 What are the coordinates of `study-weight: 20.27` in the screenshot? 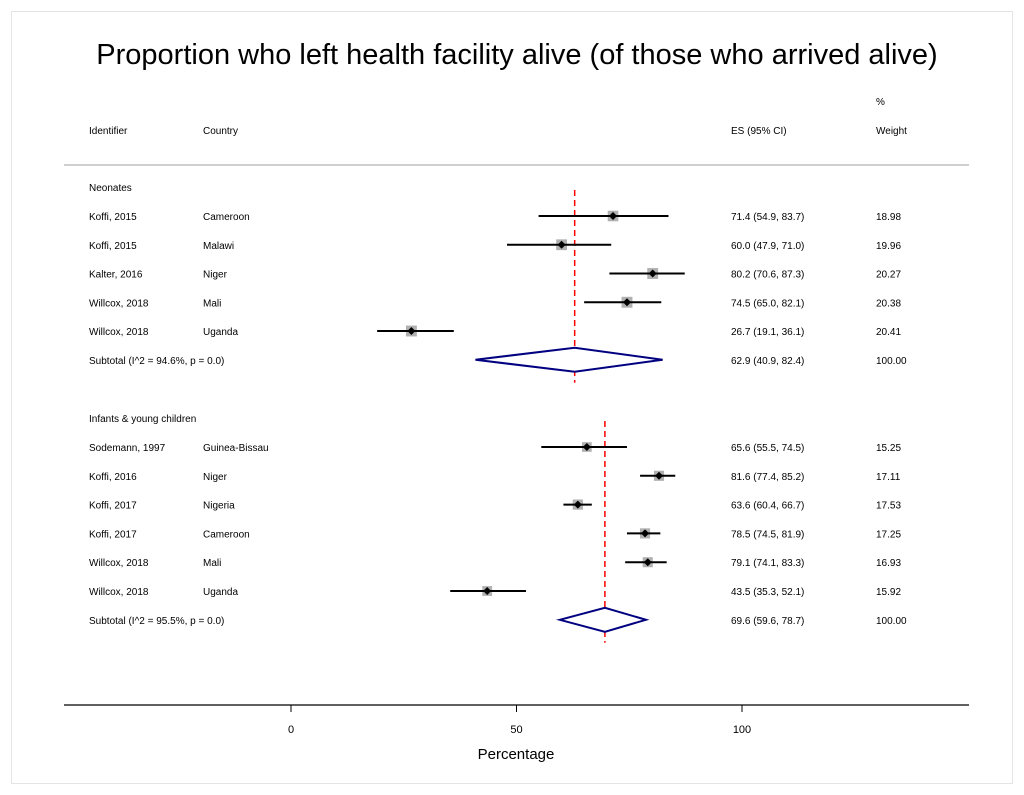 It's located at (888, 275).